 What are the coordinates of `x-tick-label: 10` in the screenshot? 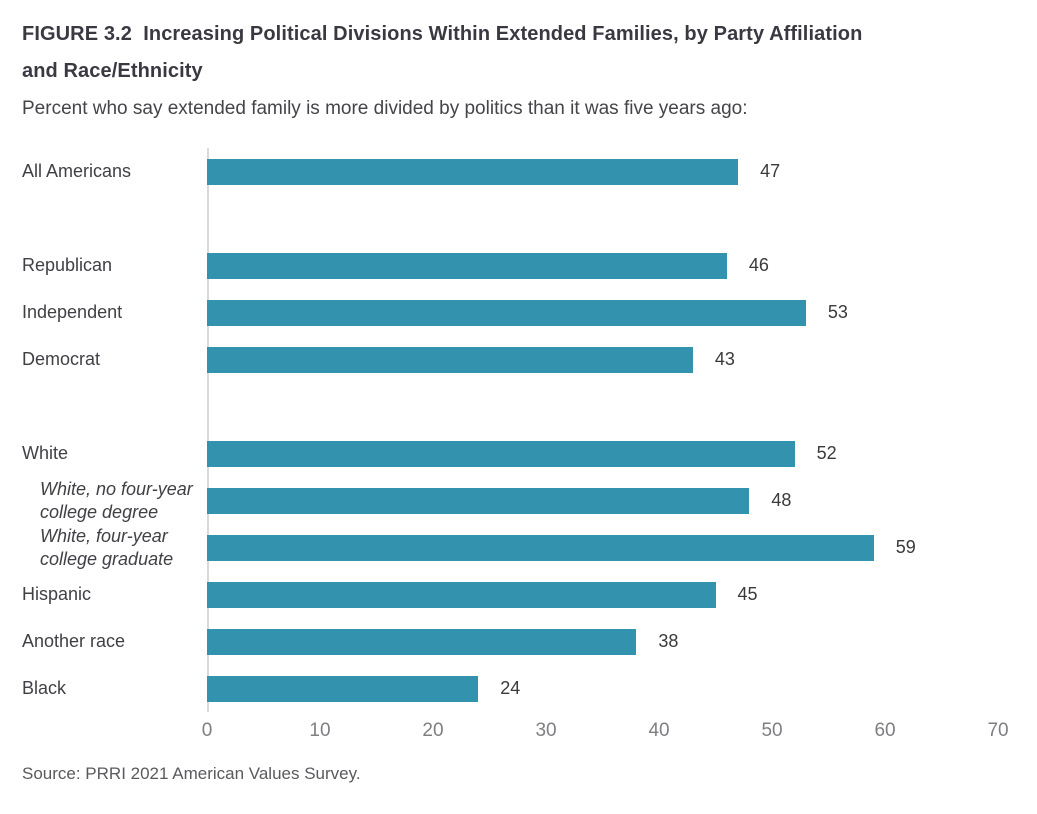 It's located at (320, 730).